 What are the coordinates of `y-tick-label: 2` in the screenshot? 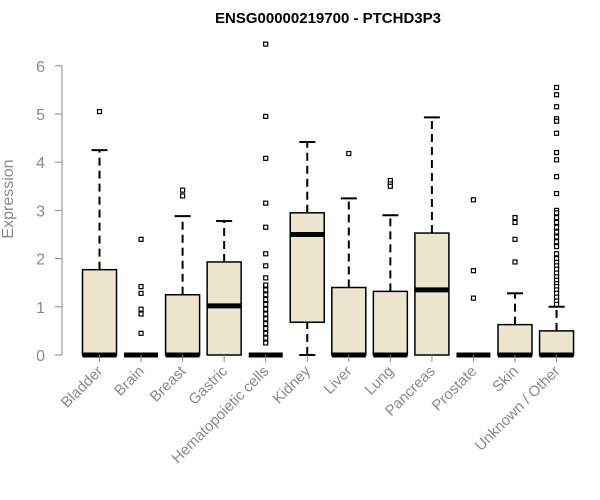 It's located at (40, 260).